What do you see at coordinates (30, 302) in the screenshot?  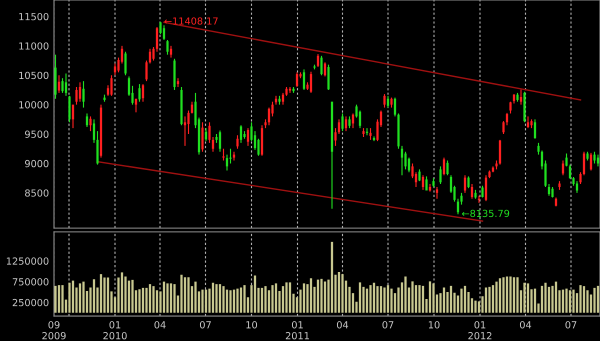 I see `y-tick-label: 250000` at bounding box center [30, 302].